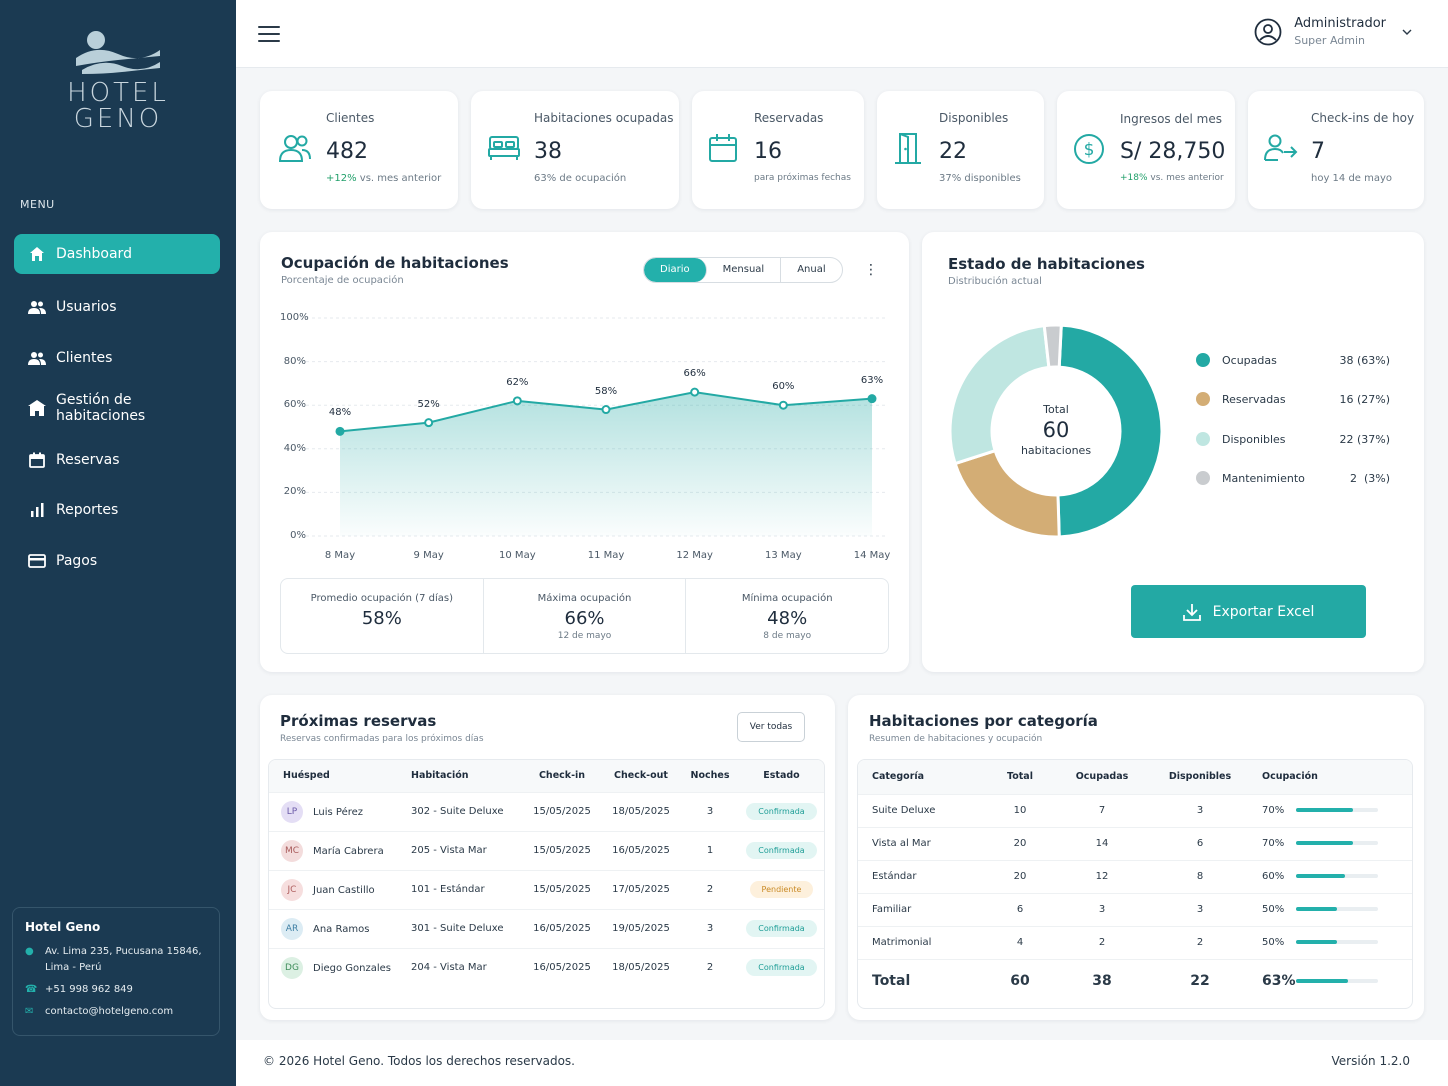 The width and height of the screenshot is (1448, 1086). Describe the element at coordinates (1248, 611) in the screenshot. I see `export-excel-button: Exportar Excel` at that location.